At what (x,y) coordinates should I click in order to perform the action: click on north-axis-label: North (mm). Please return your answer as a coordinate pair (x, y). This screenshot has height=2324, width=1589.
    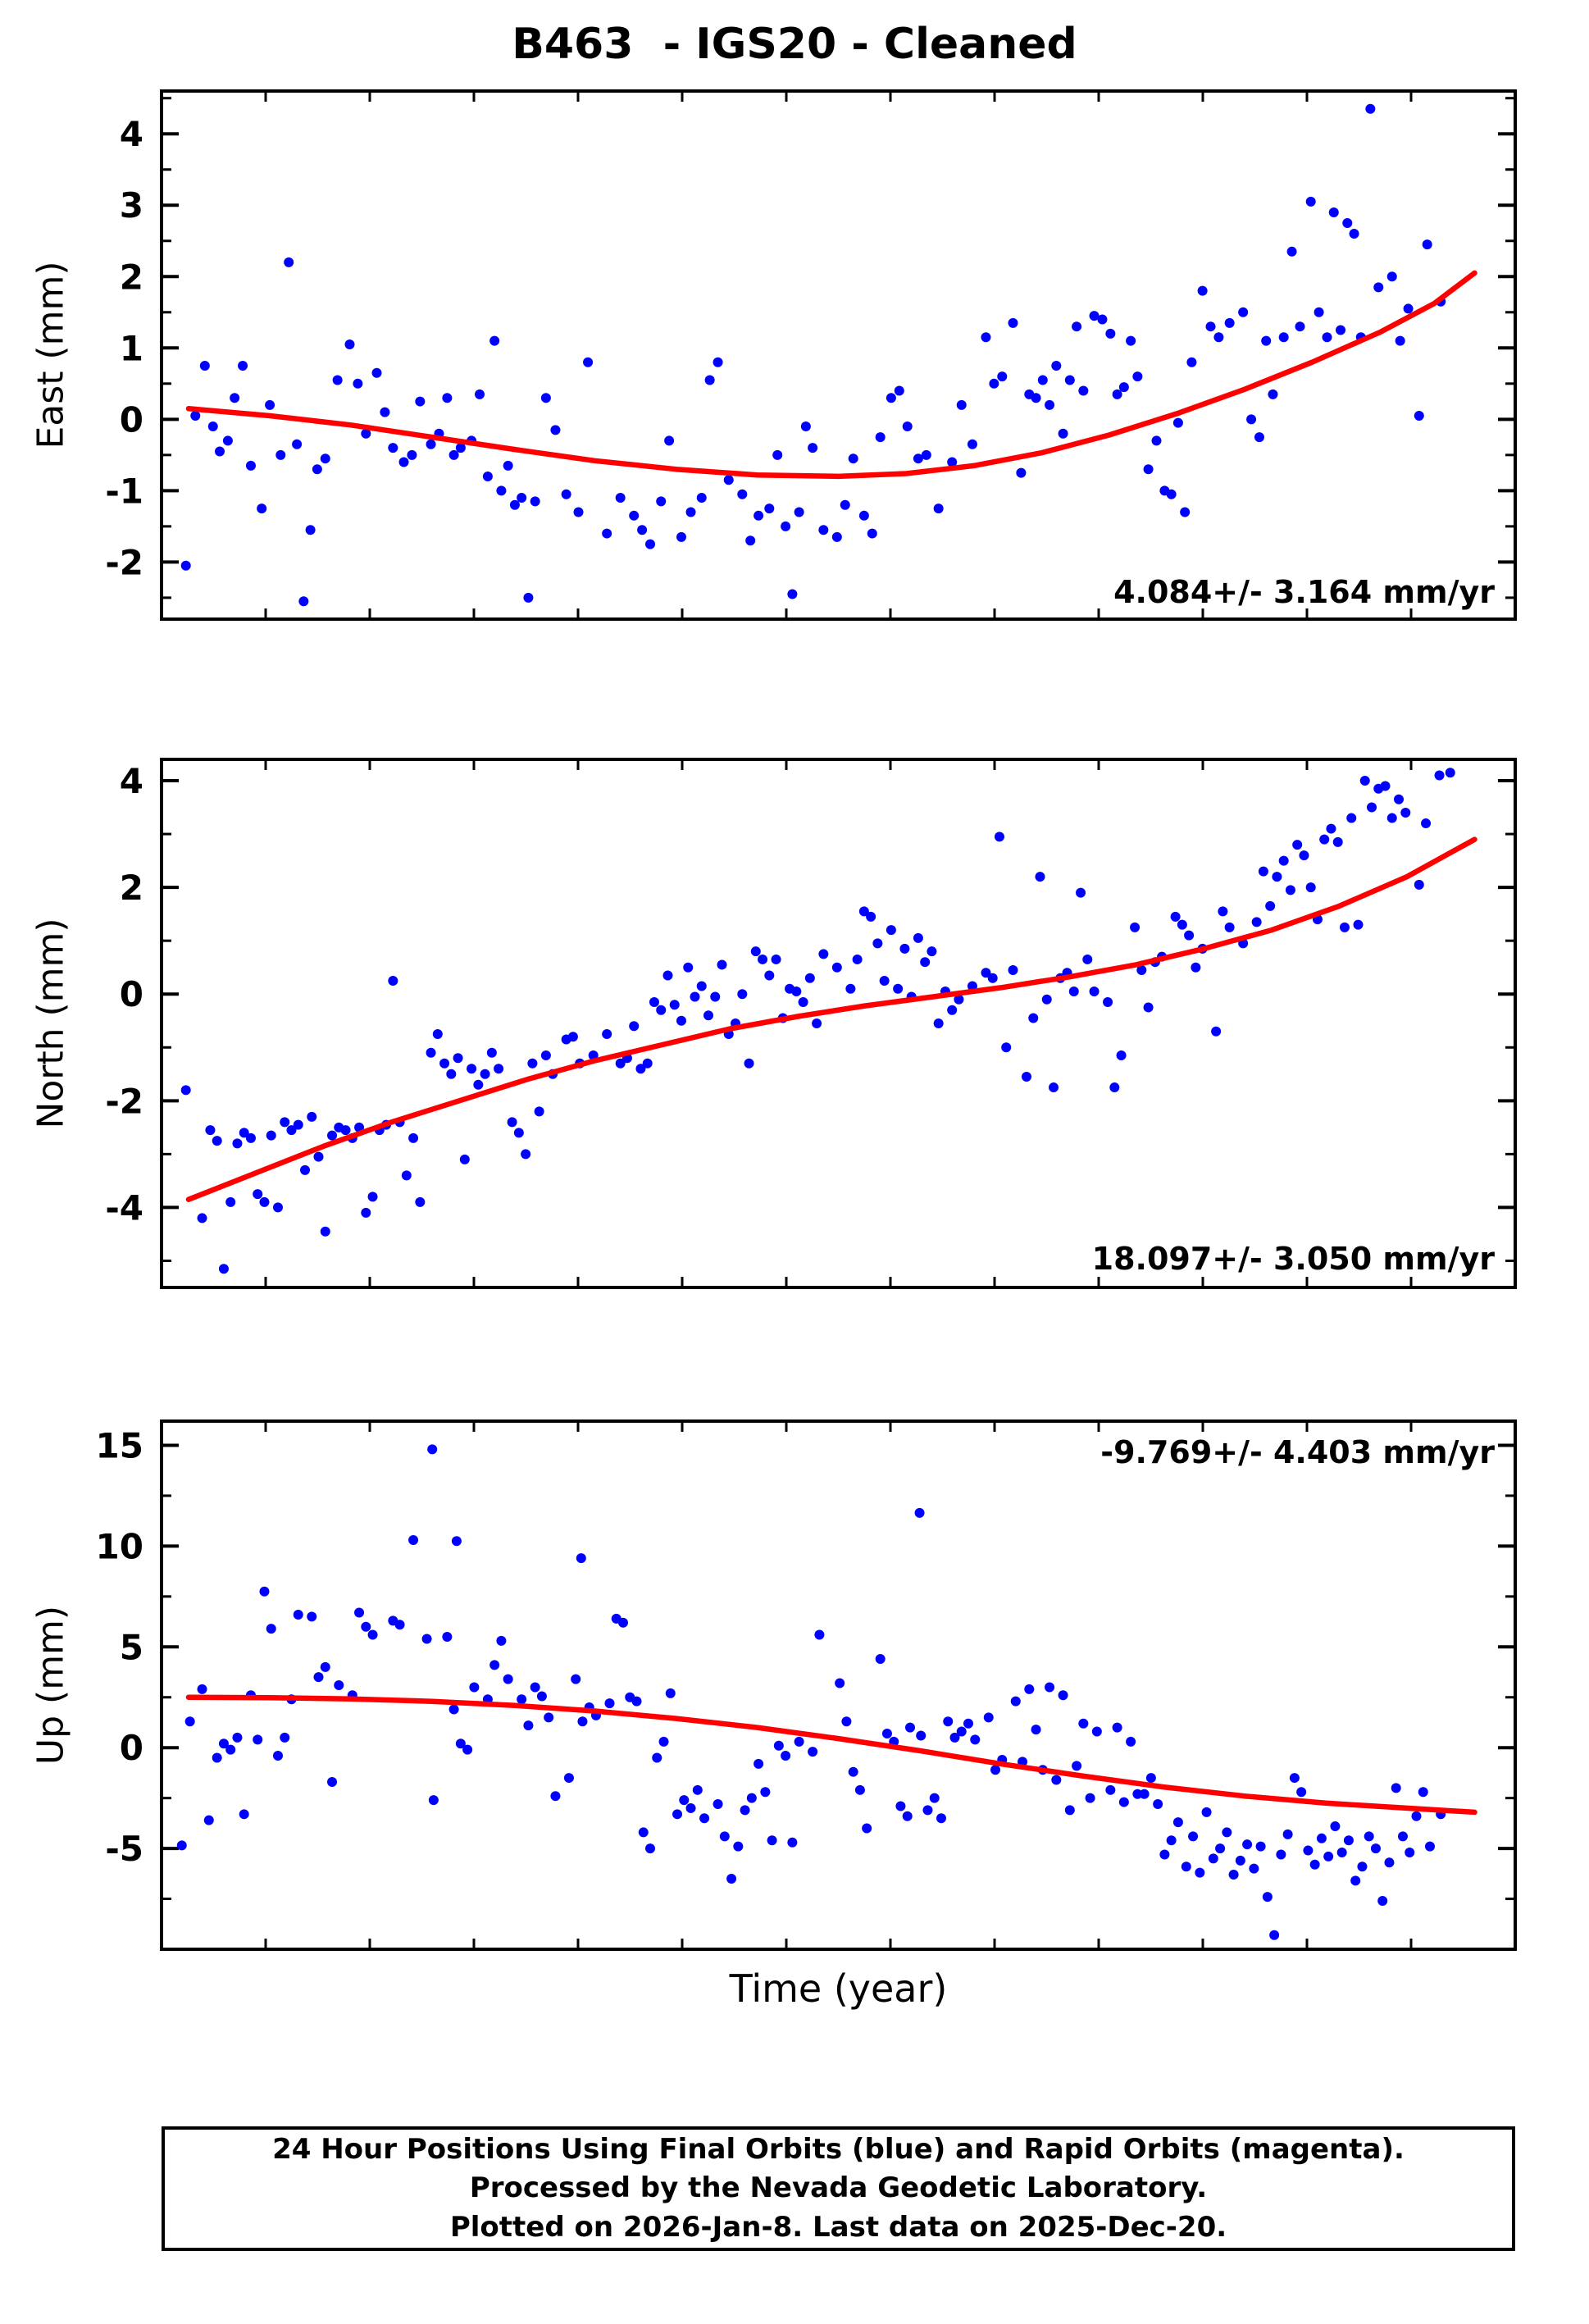
    Looking at the image, I should click on (51, 1023).